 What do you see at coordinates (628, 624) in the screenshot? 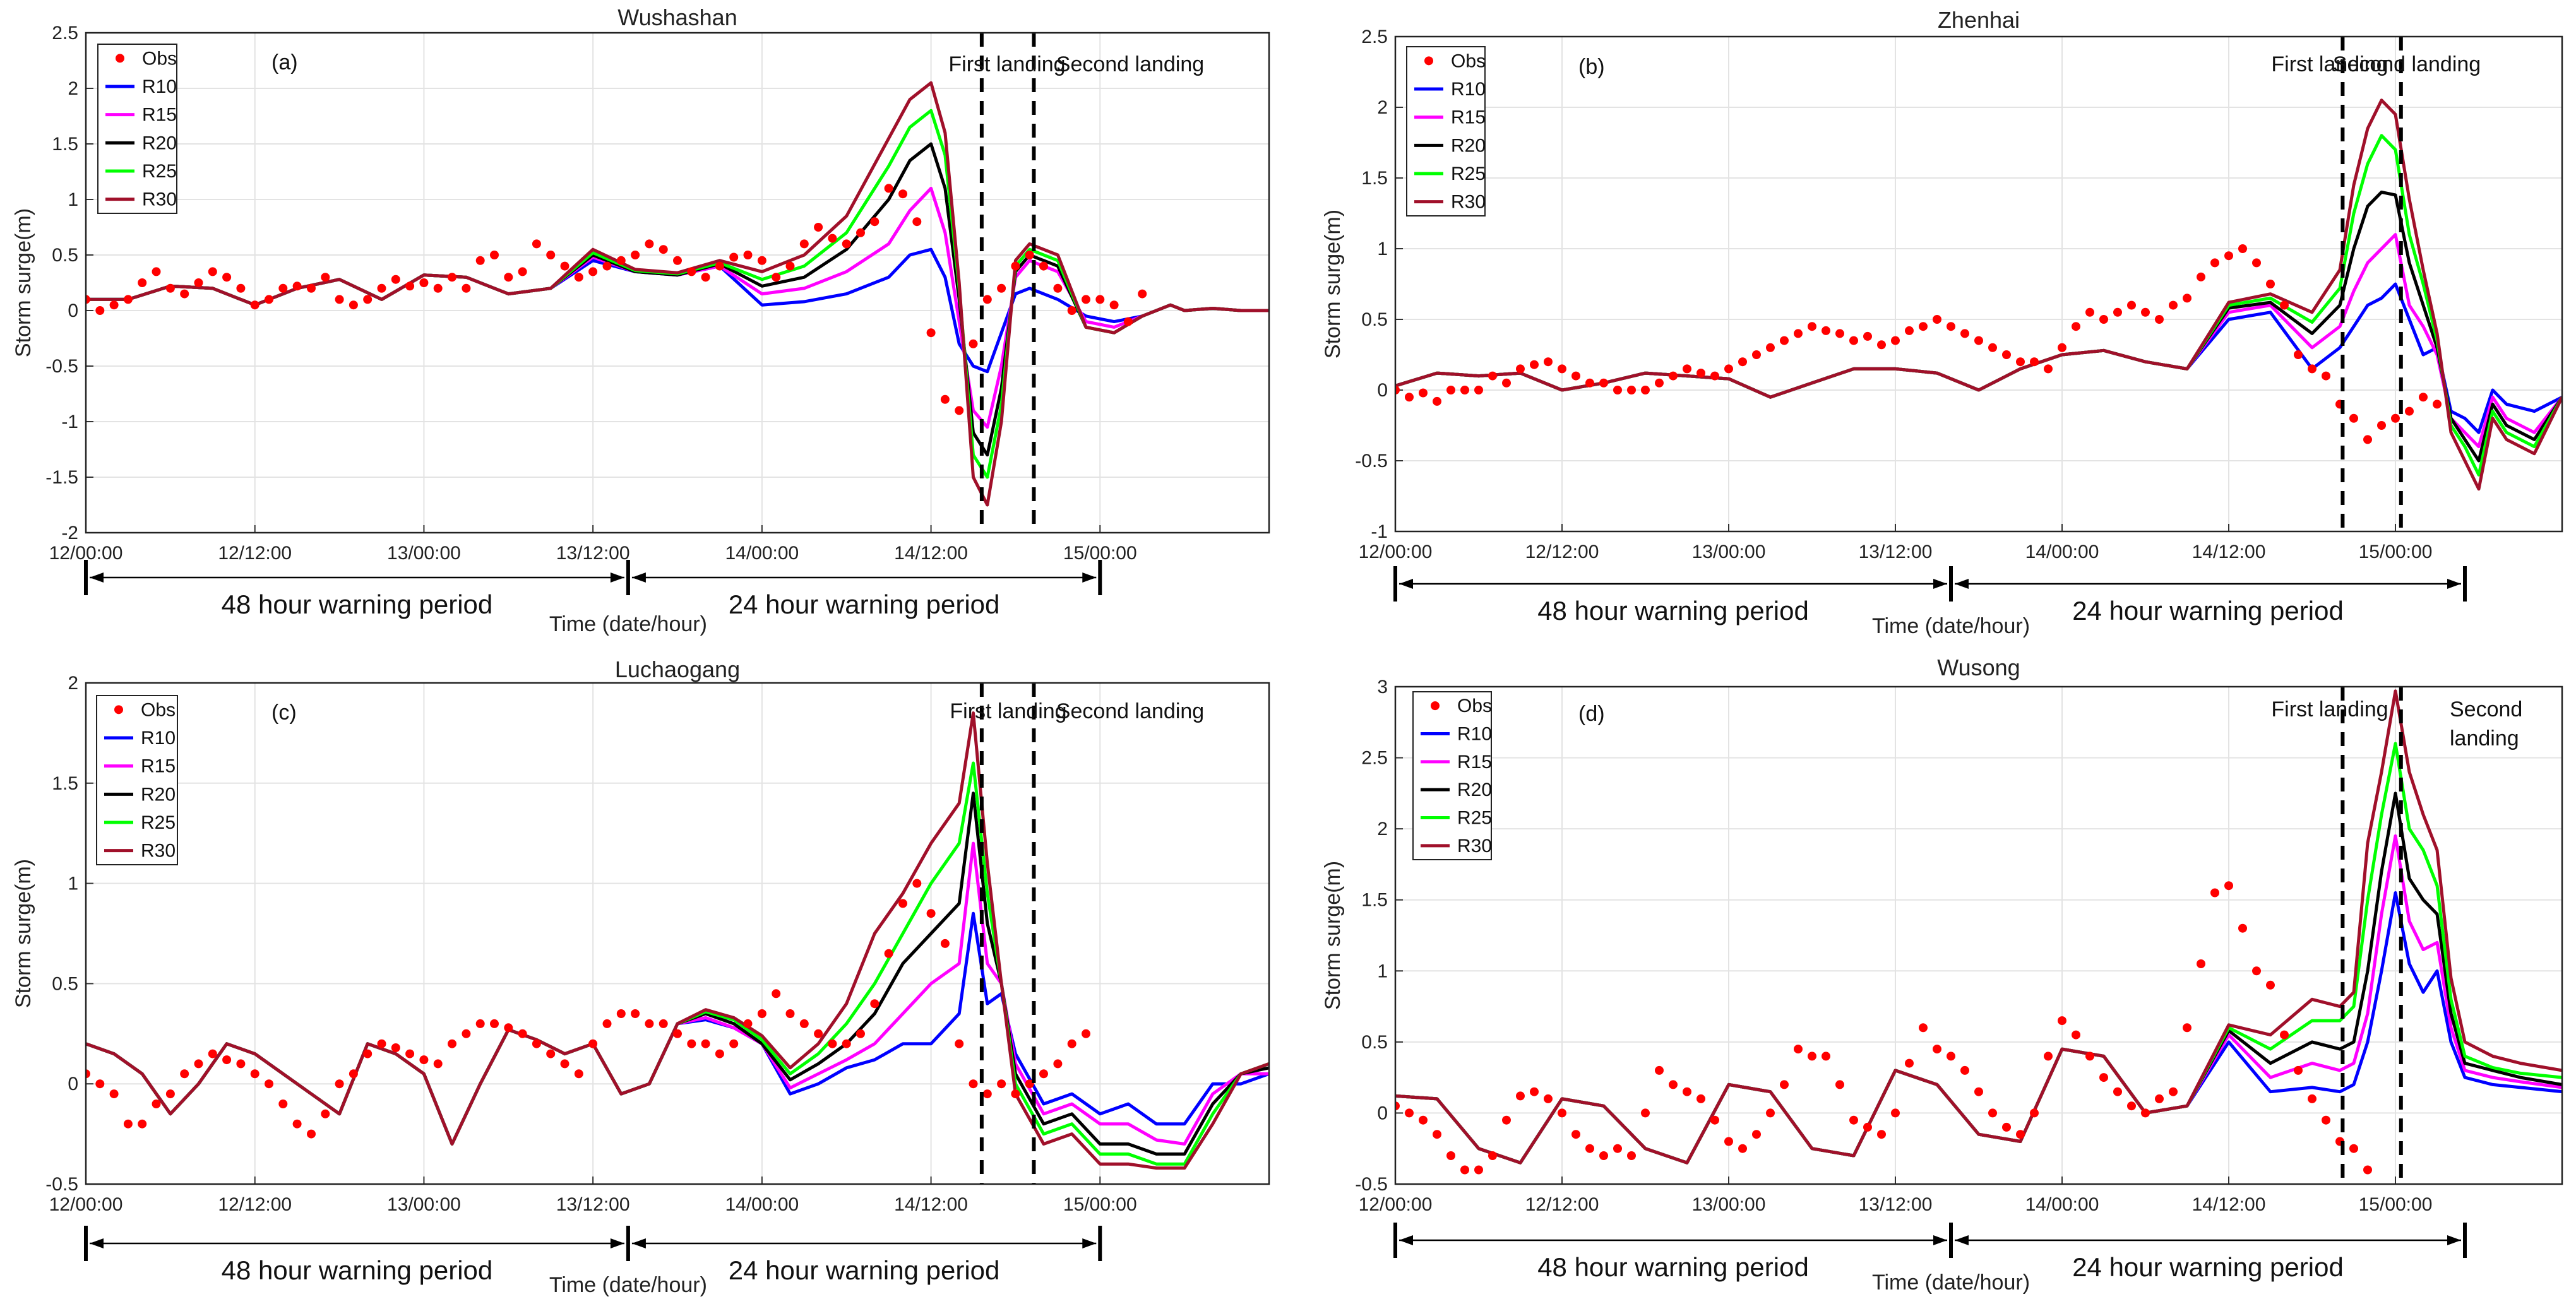
I see `x-axis-label: Time (date/hour)` at bounding box center [628, 624].